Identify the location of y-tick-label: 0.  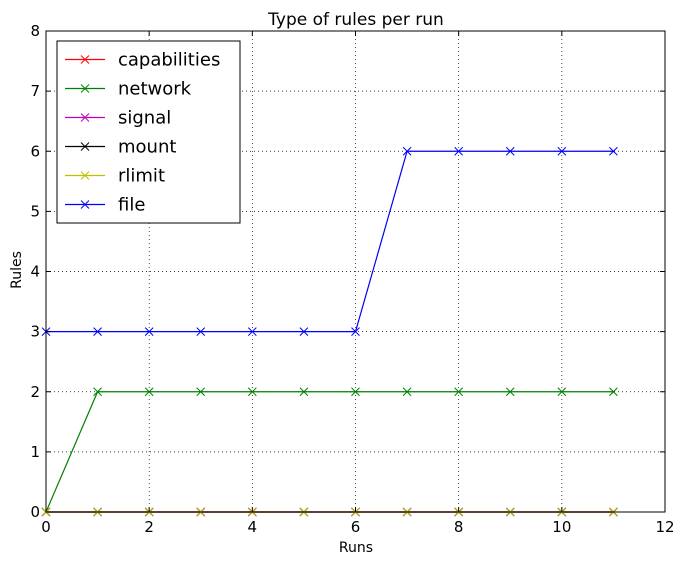
(35, 512).